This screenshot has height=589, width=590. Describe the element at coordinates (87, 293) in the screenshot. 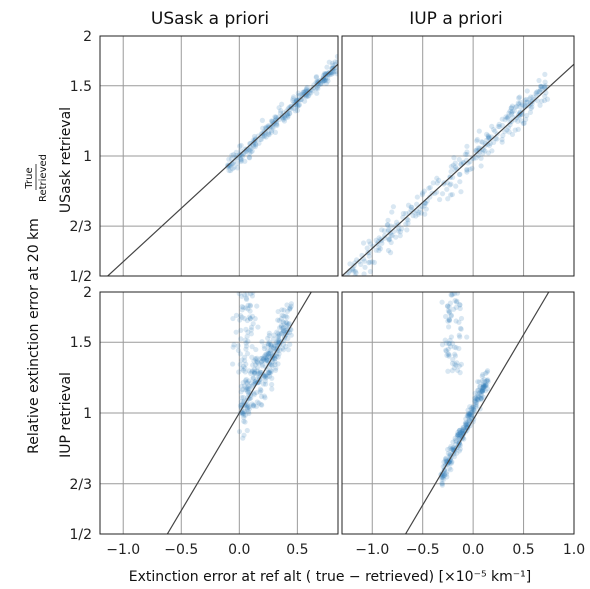

I see `y-tick-label: 2` at that location.